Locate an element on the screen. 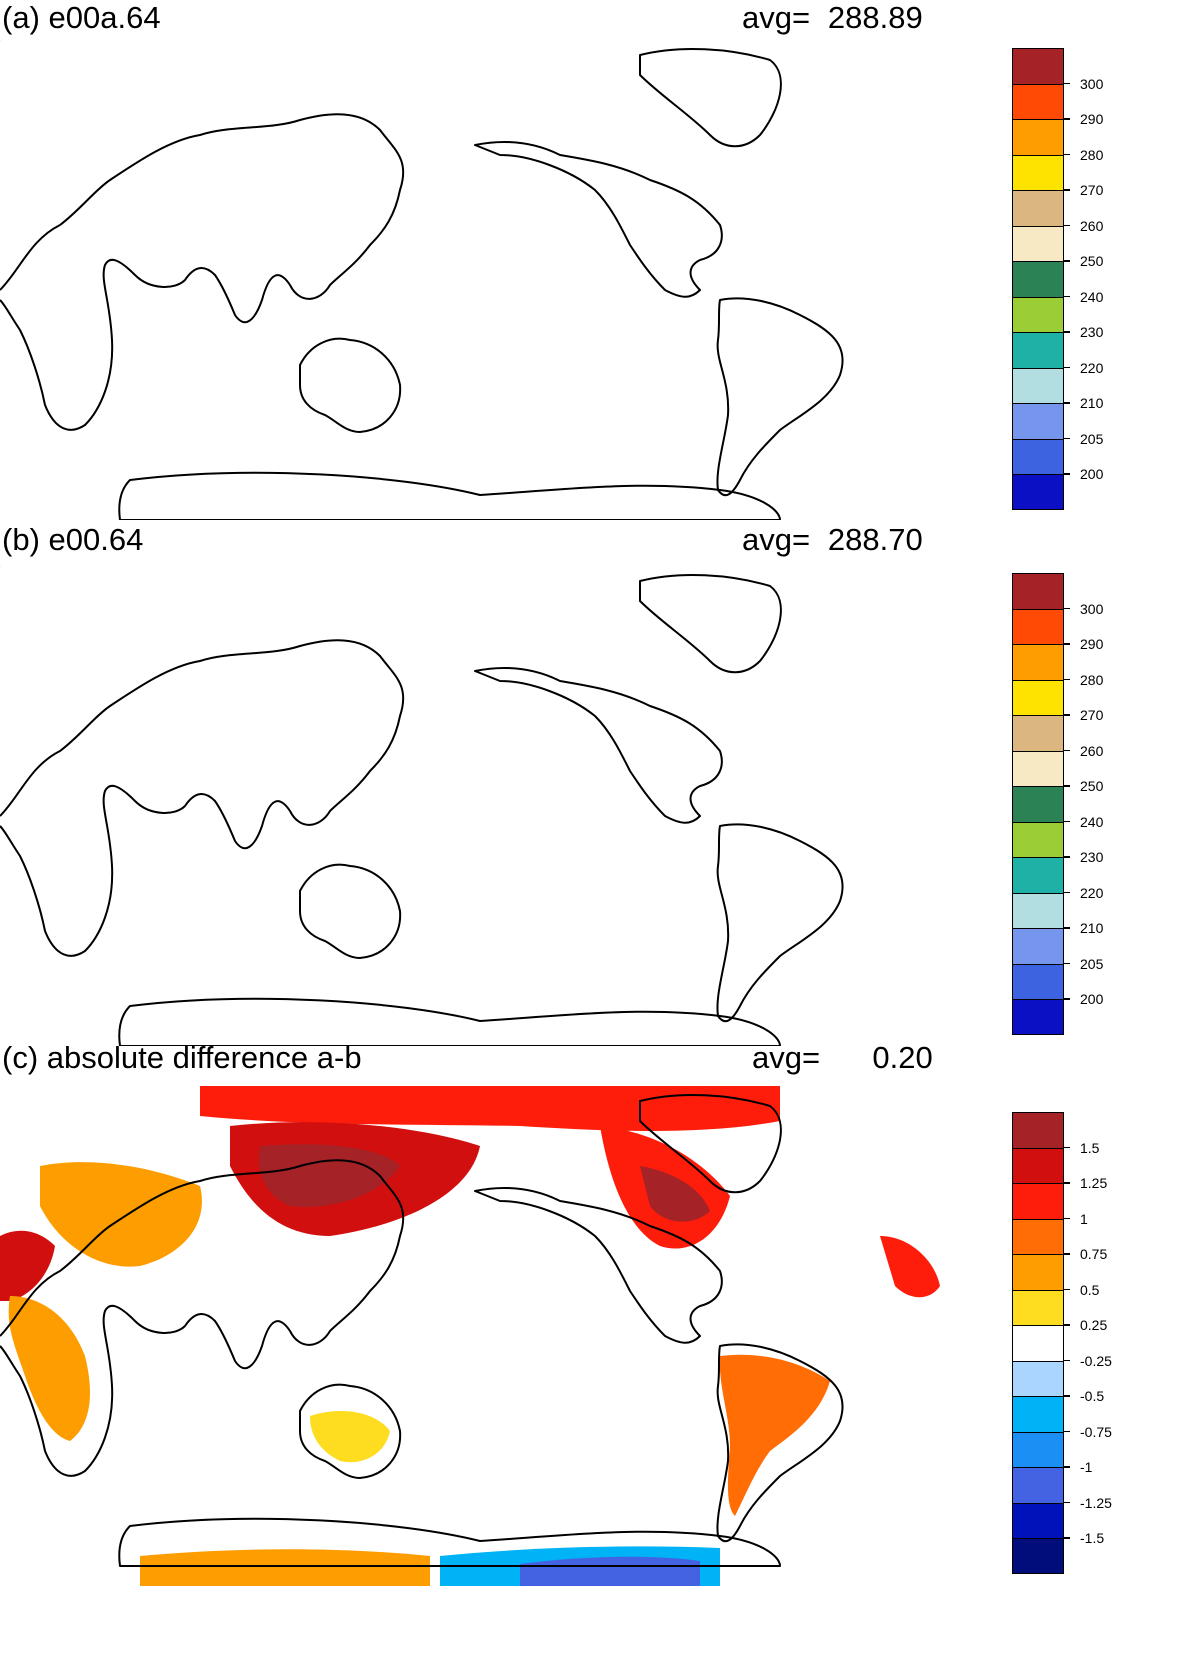 The width and height of the screenshot is (1194, 1677). colorbar-label: 220 is located at coordinates (1092, 367).